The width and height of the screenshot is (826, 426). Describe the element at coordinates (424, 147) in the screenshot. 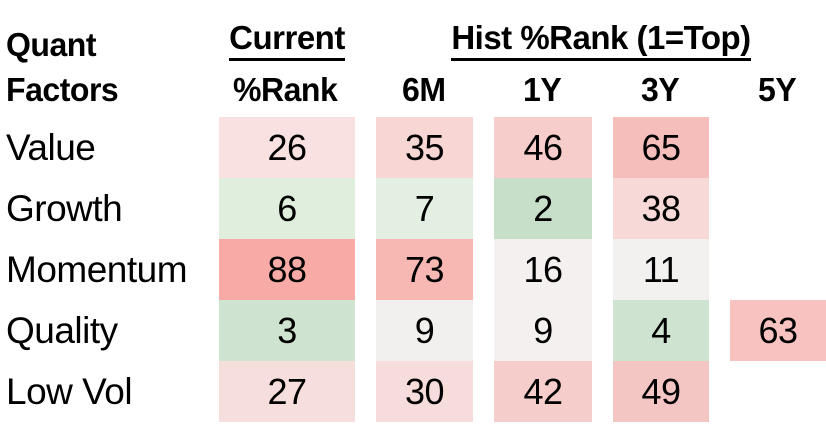

I see `cell-value-6m: 35` at that location.